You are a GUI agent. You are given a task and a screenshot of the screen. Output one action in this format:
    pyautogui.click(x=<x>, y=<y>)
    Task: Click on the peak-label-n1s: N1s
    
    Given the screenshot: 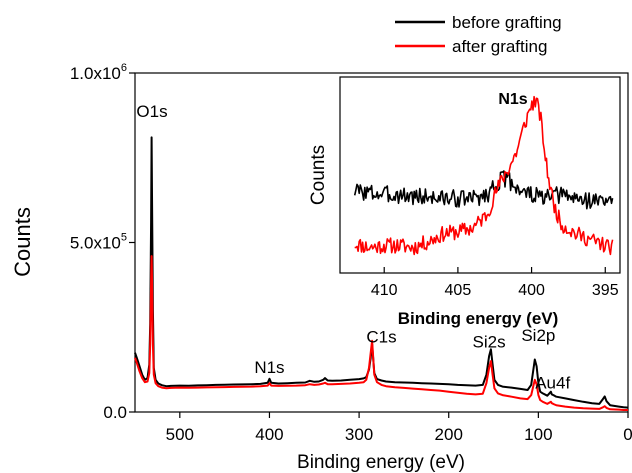 What is the action you would take?
    pyautogui.click(x=269, y=367)
    